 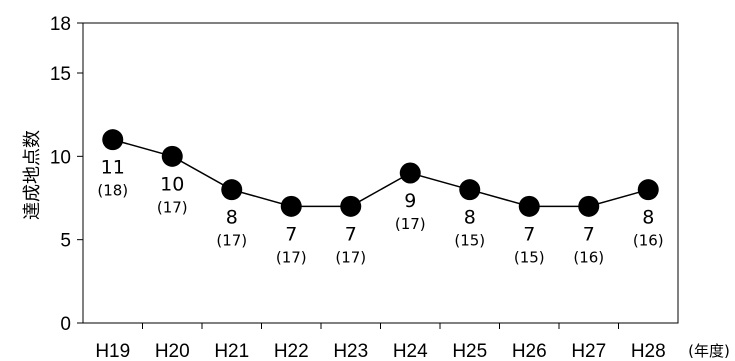 What do you see at coordinates (648, 351) in the screenshot?
I see `x-tick-label: H28` at bounding box center [648, 351].